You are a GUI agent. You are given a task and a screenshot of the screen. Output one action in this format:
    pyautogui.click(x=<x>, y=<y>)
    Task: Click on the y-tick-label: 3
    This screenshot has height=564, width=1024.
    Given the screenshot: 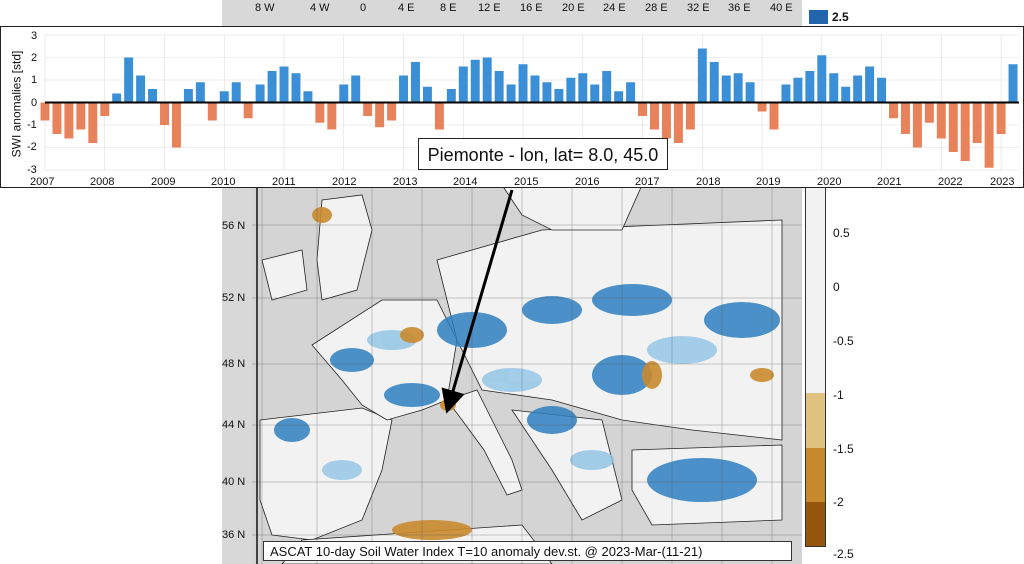 What is the action you would take?
    pyautogui.click(x=34, y=36)
    